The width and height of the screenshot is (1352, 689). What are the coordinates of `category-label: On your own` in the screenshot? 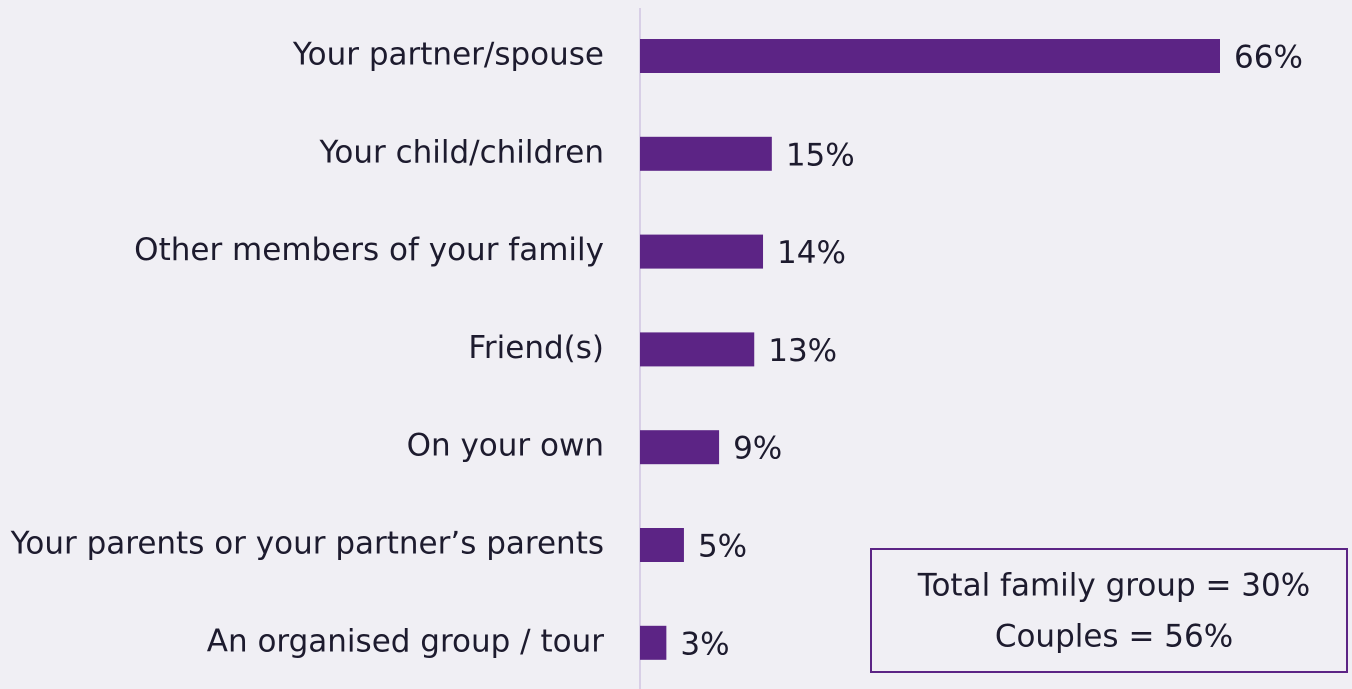 It's located at (505, 446).